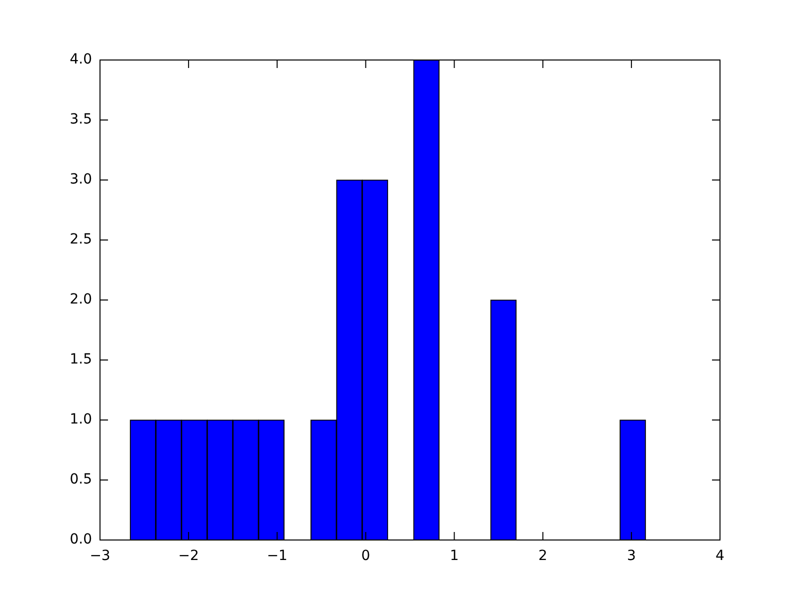 The image size is (800, 600). I want to click on y-tick-label: 3.5, so click(81, 120).